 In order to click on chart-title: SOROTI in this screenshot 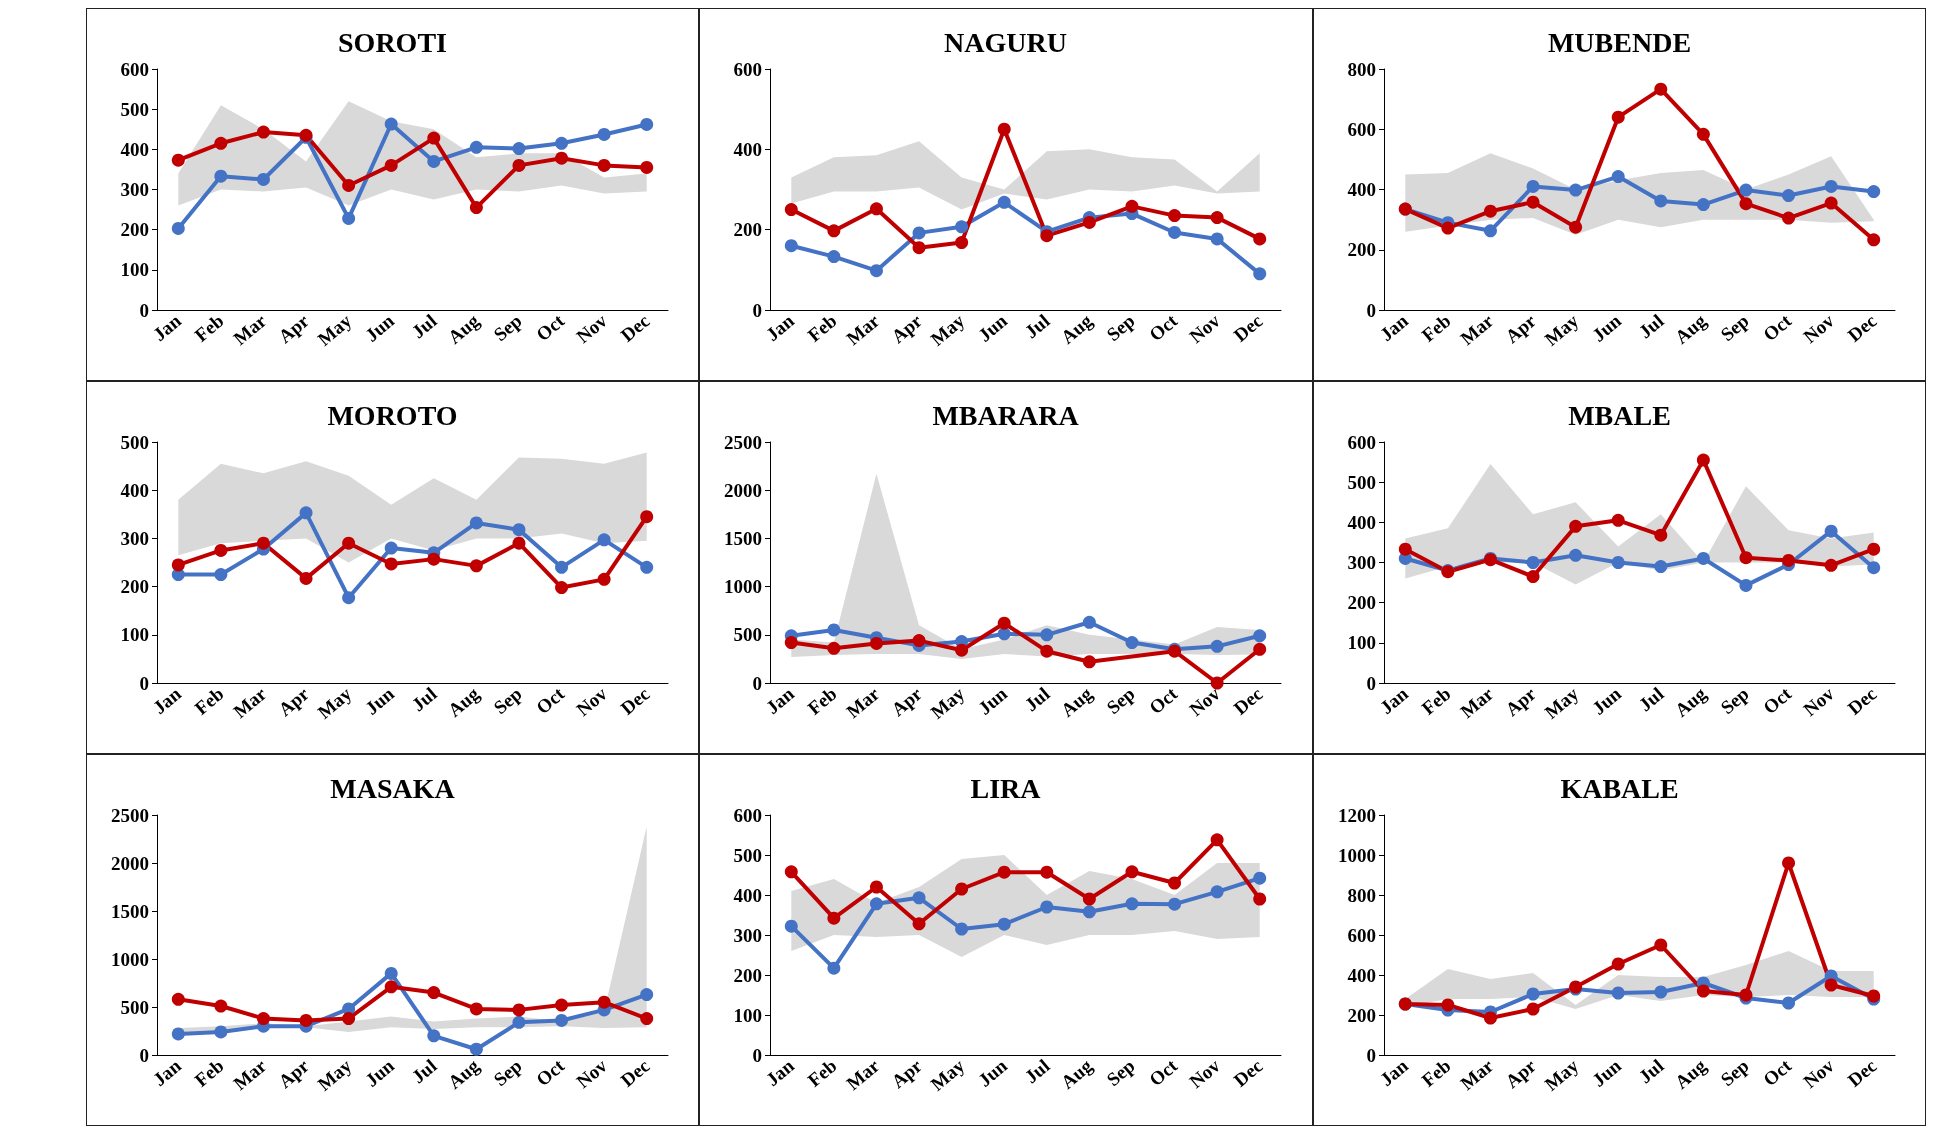, I will do `click(392, 42)`.